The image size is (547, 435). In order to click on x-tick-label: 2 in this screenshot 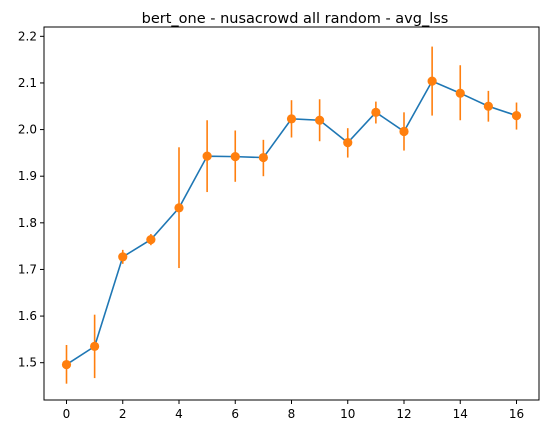, I will do `click(123, 414)`.